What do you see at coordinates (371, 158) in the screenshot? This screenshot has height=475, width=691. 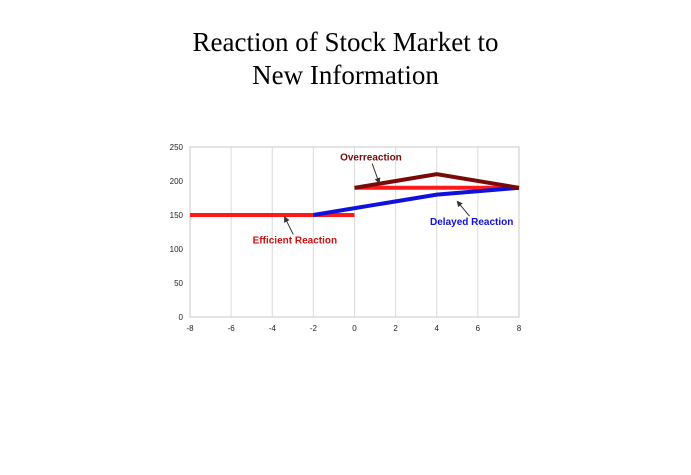 I see `annotation-label-1: Overreaction` at bounding box center [371, 158].